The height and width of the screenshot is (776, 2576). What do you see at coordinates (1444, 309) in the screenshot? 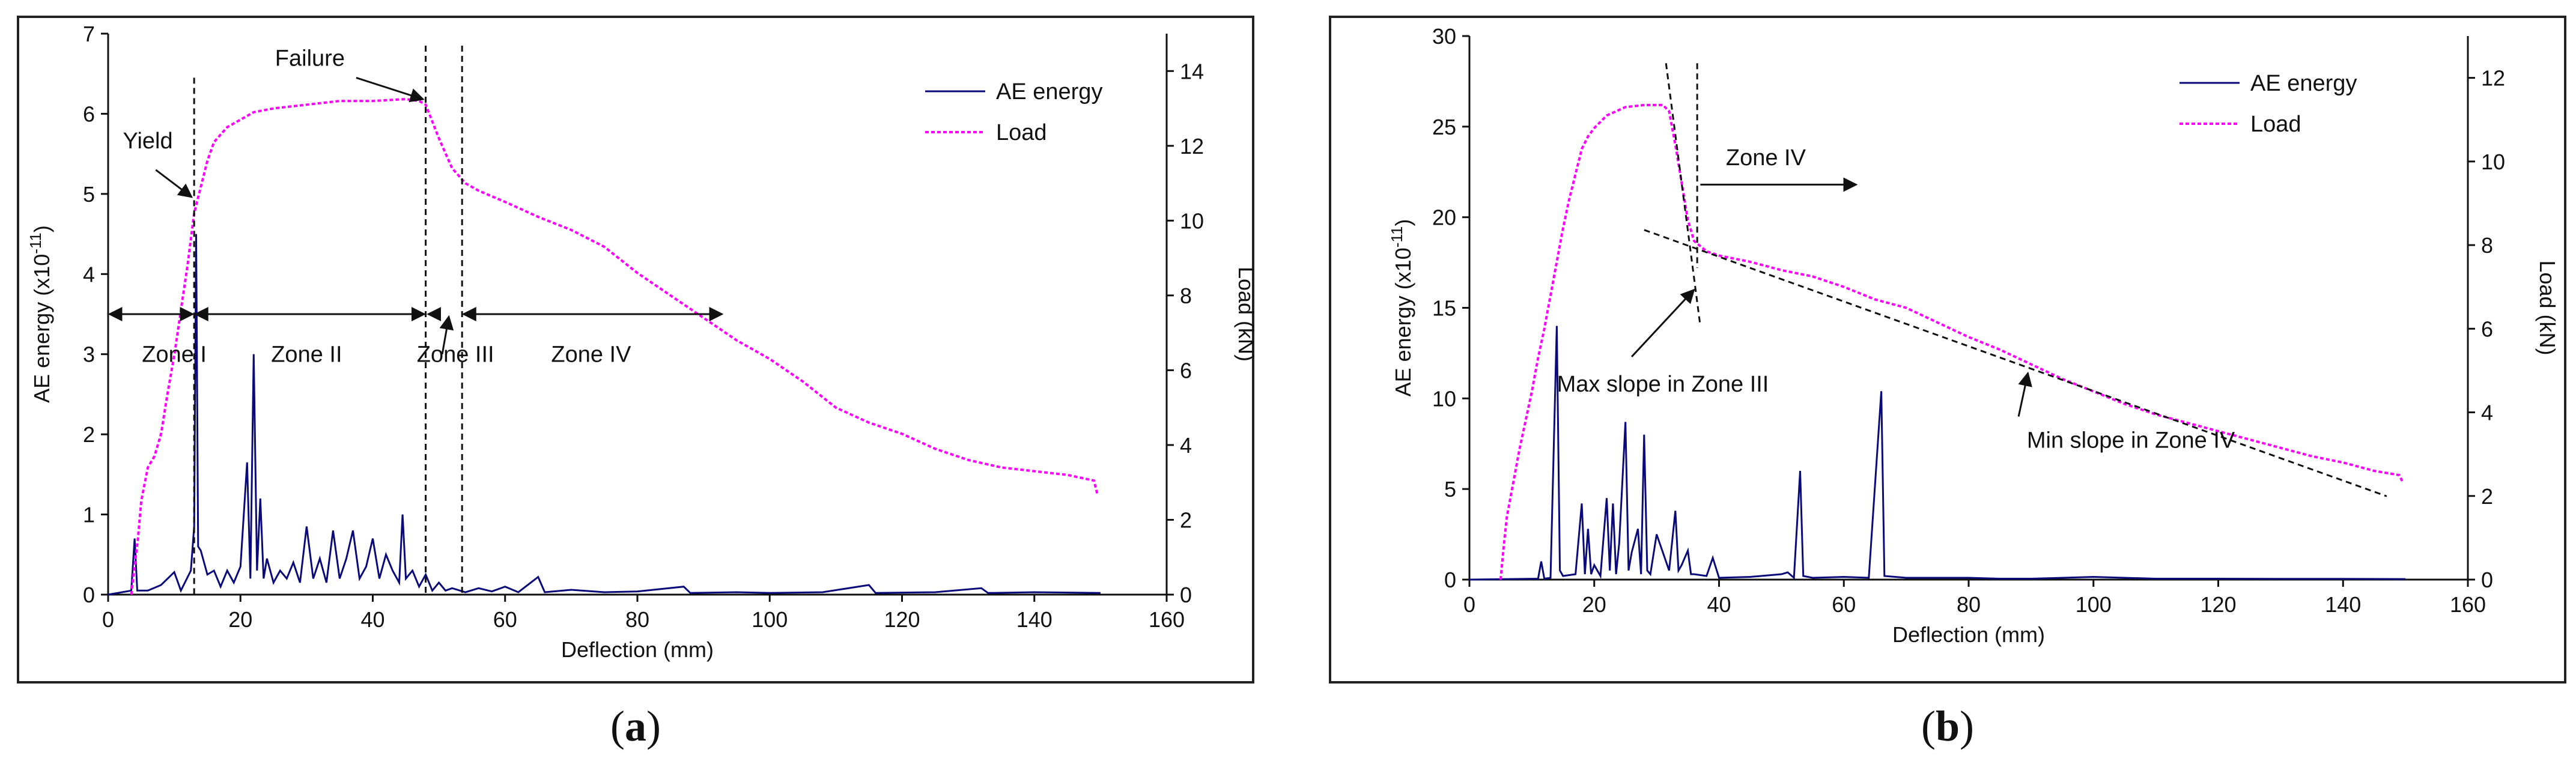
I see `y-left-tick-label: 15` at bounding box center [1444, 309].